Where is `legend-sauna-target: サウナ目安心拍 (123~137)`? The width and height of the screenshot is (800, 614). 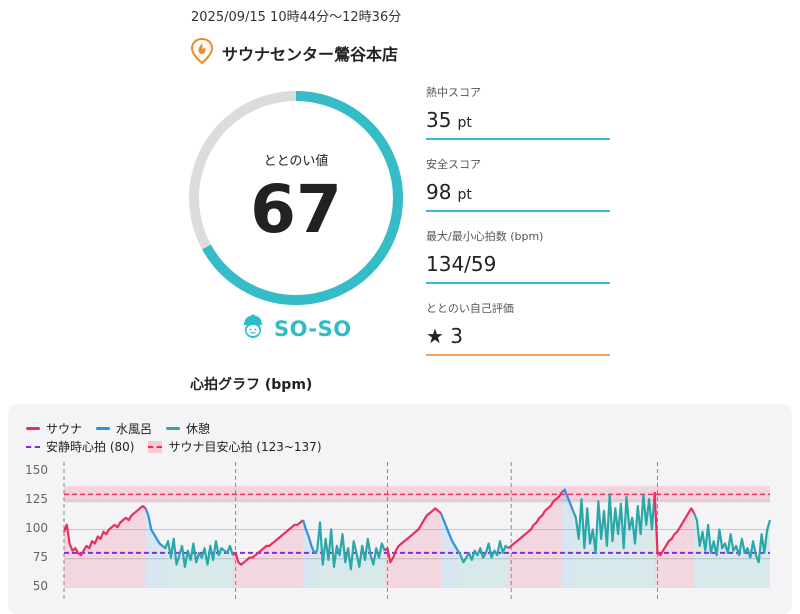
legend-sauna-target: サウナ目安心拍 (123~137) is located at coordinates (235, 446).